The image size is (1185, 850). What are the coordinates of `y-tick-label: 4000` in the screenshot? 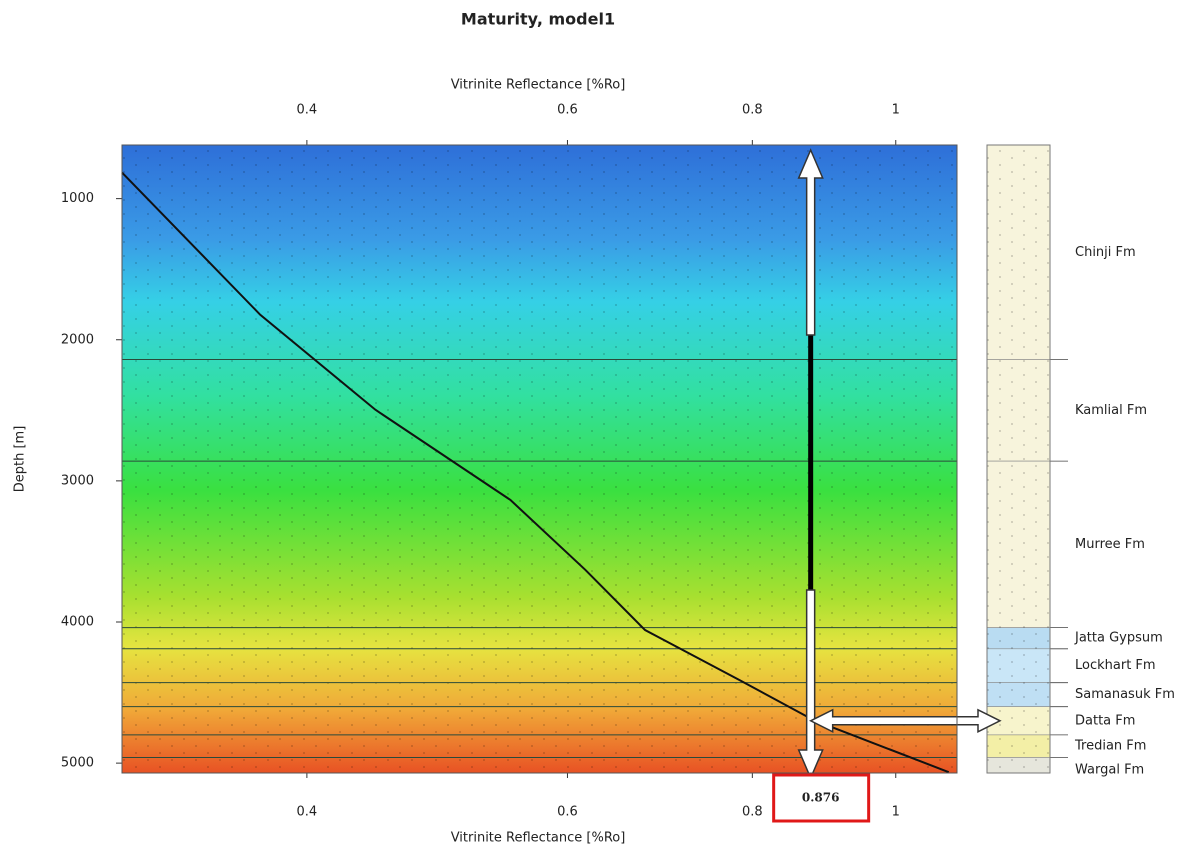 It's located at (77, 621).